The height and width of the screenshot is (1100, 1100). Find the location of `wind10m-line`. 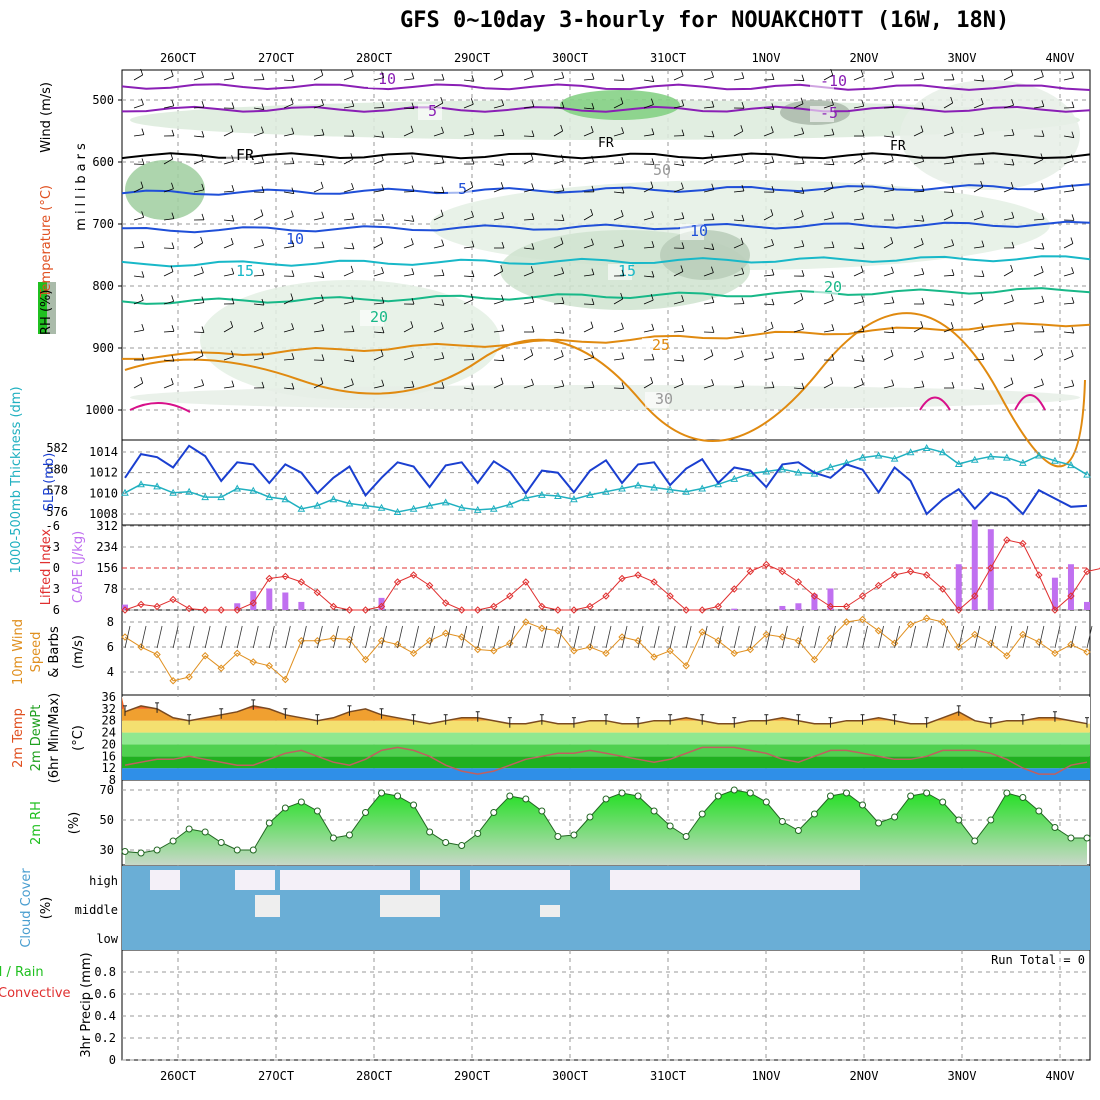

wind10m-line is located at coordinates (606, 649).